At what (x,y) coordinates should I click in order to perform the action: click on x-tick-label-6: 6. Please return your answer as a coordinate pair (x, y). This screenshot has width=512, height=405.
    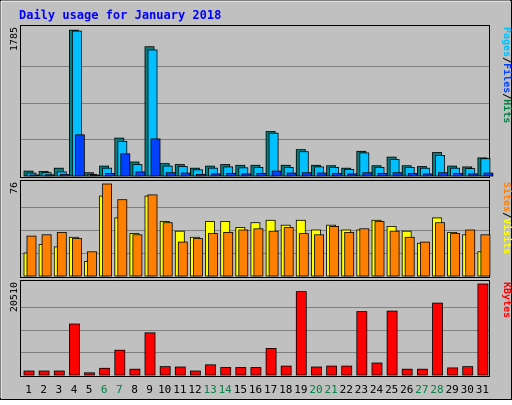
    Looking at the image, I should click on (104, 389).